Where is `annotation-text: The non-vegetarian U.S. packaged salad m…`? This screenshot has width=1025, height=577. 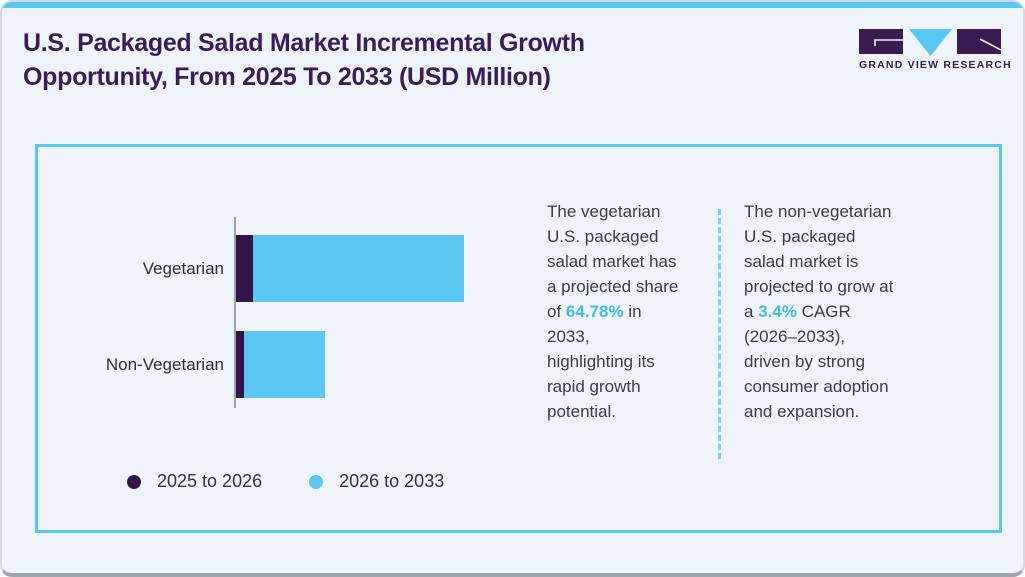 annotation-text: The non-vegetarian U.S. packaged salad m… is located at coordinates (819, 261).